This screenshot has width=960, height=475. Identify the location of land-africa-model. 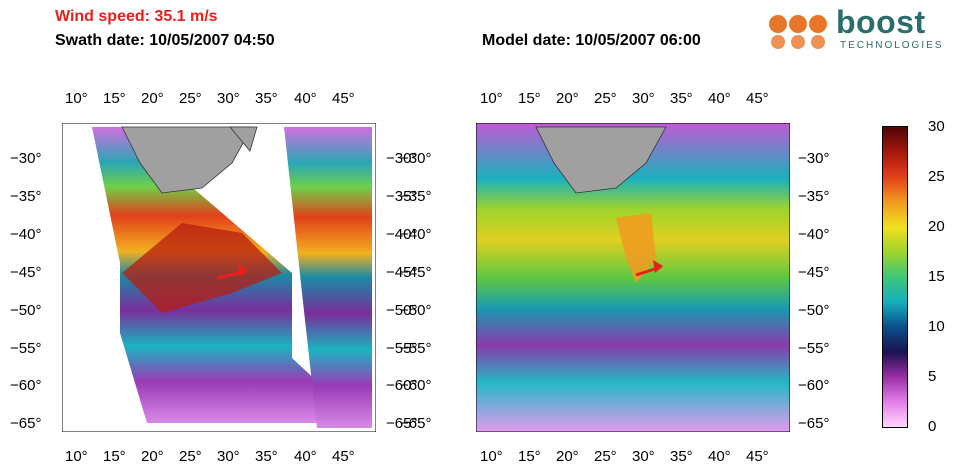
(601, 160).